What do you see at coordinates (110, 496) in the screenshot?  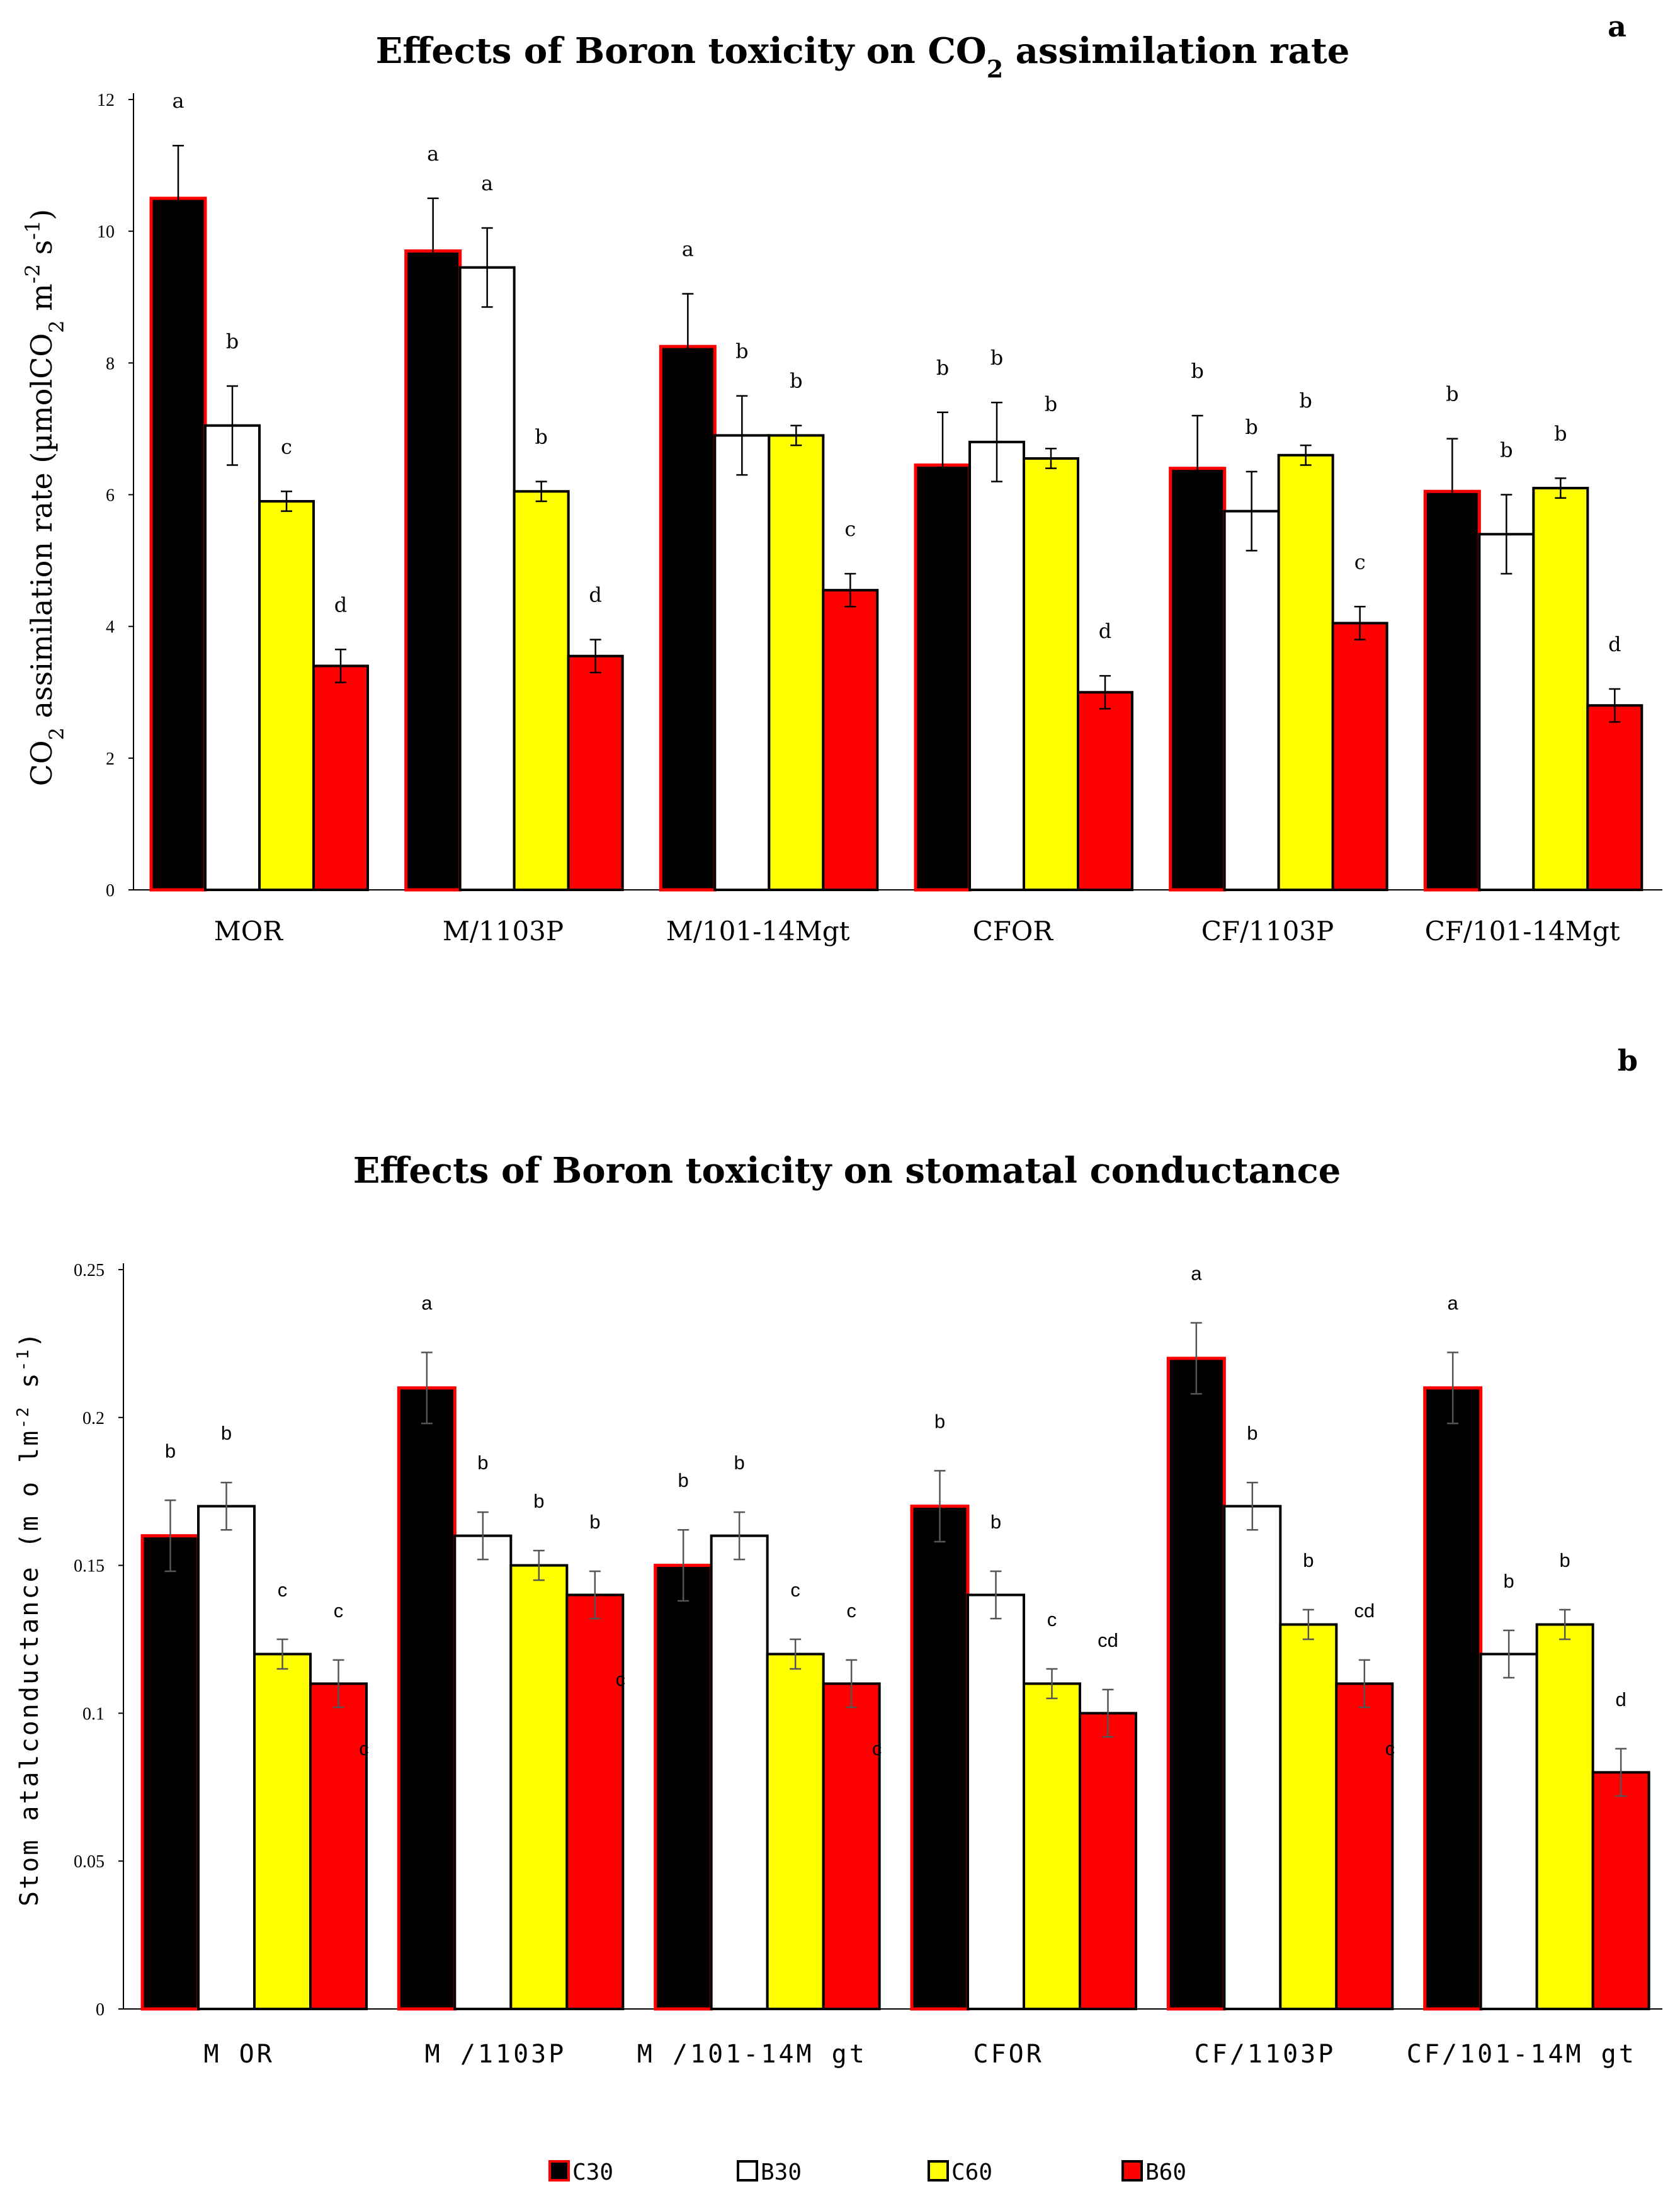 I see `y-tick-label: 6` at bounding box center [110, 496].